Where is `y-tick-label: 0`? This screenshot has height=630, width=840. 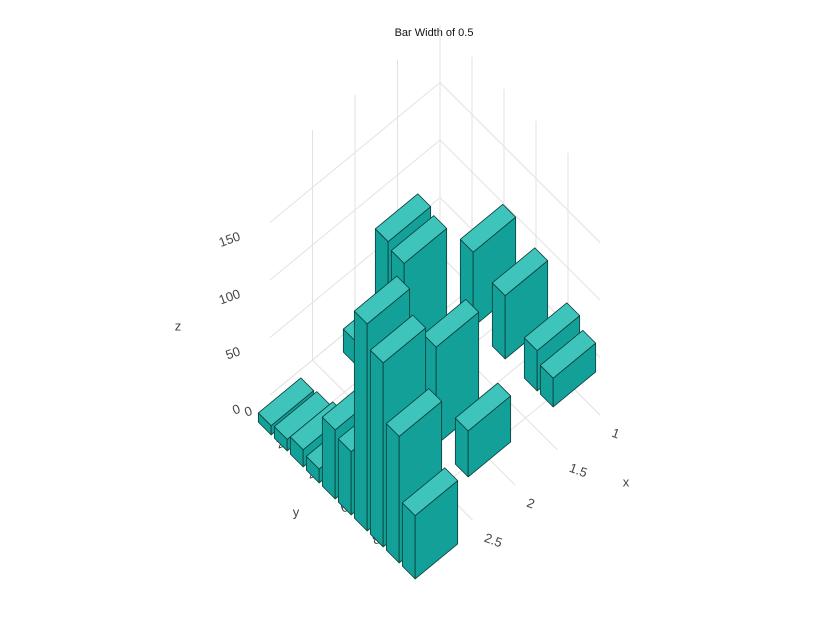
y-tick-label: 0 is located at coordinates (248, 411).